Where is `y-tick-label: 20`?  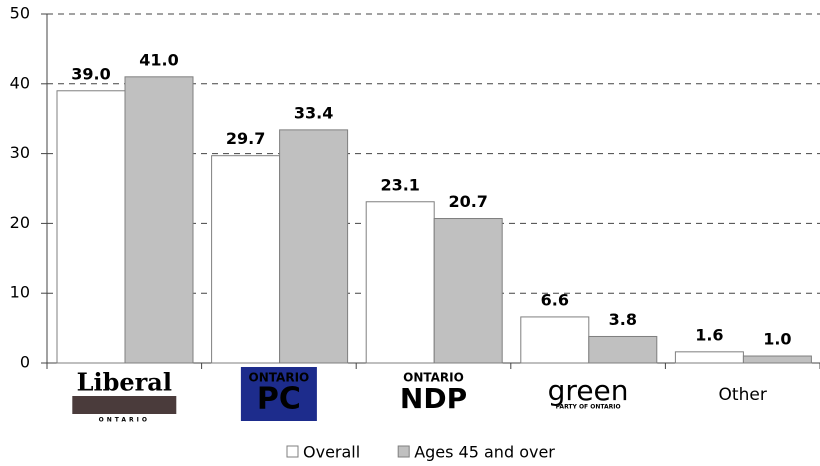
y-tick-label: 20 is located at coordinates (20, 222).